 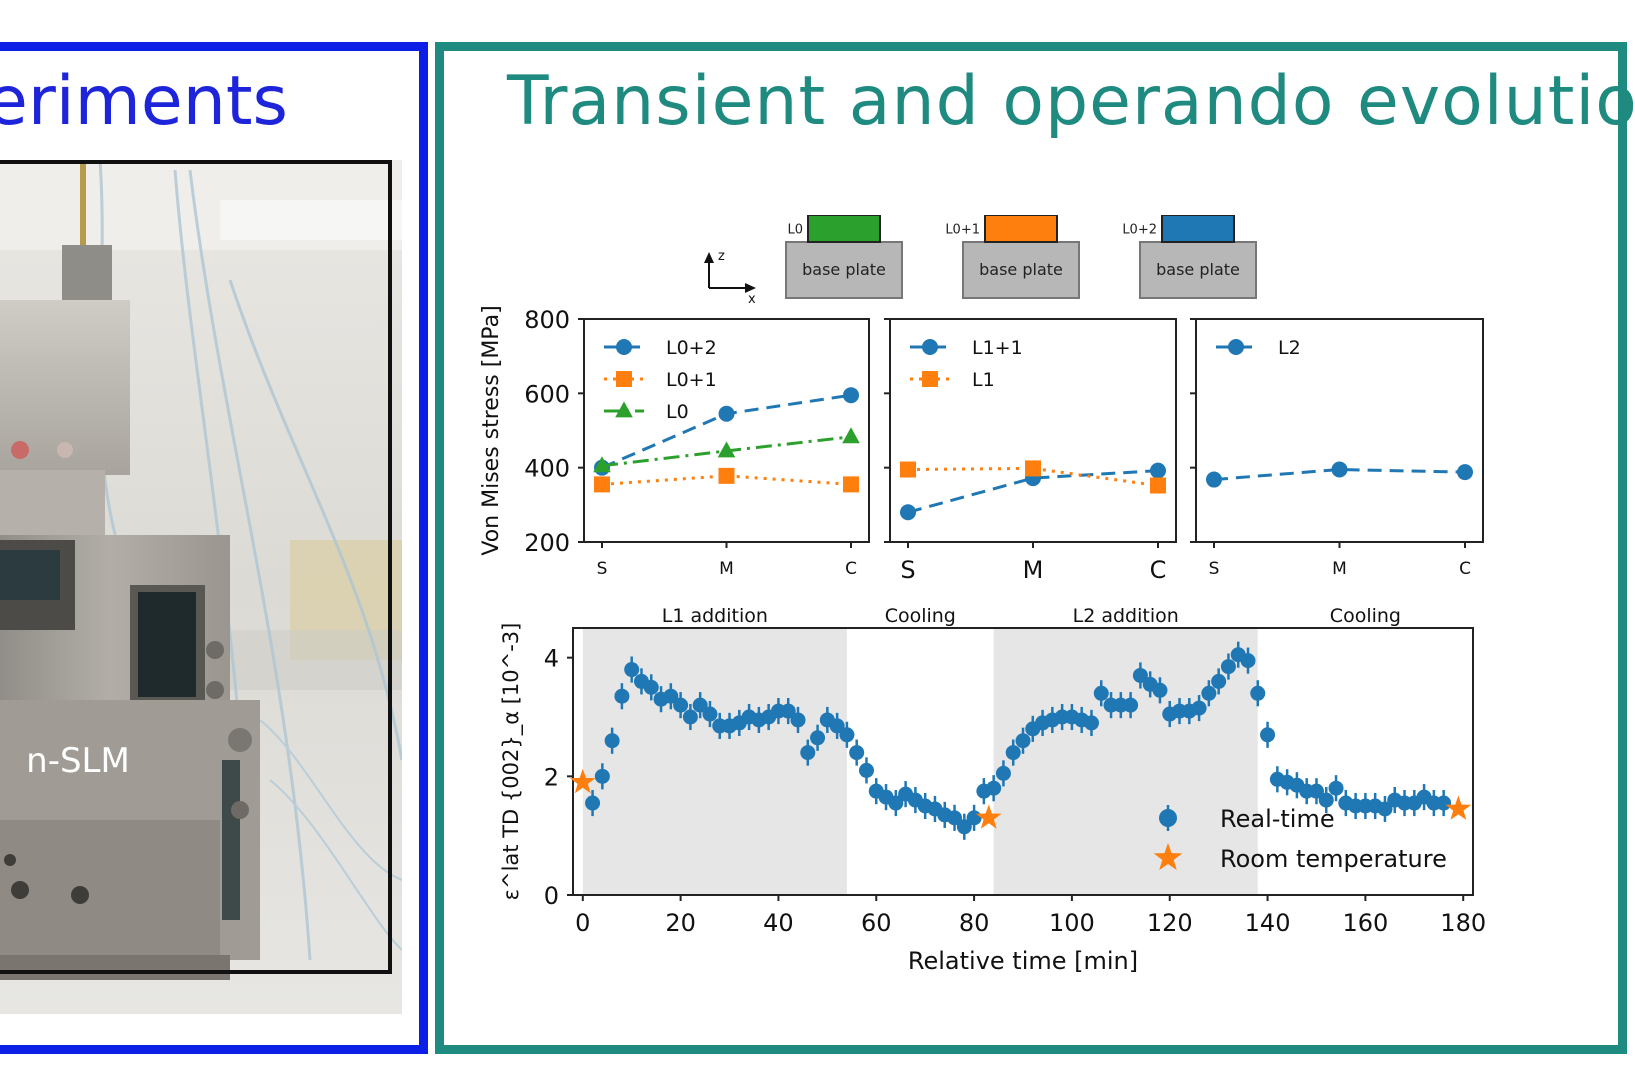 I want to click on stress-y-axis-label: Von Mises stress [MPa], so click(x=491, y=430).